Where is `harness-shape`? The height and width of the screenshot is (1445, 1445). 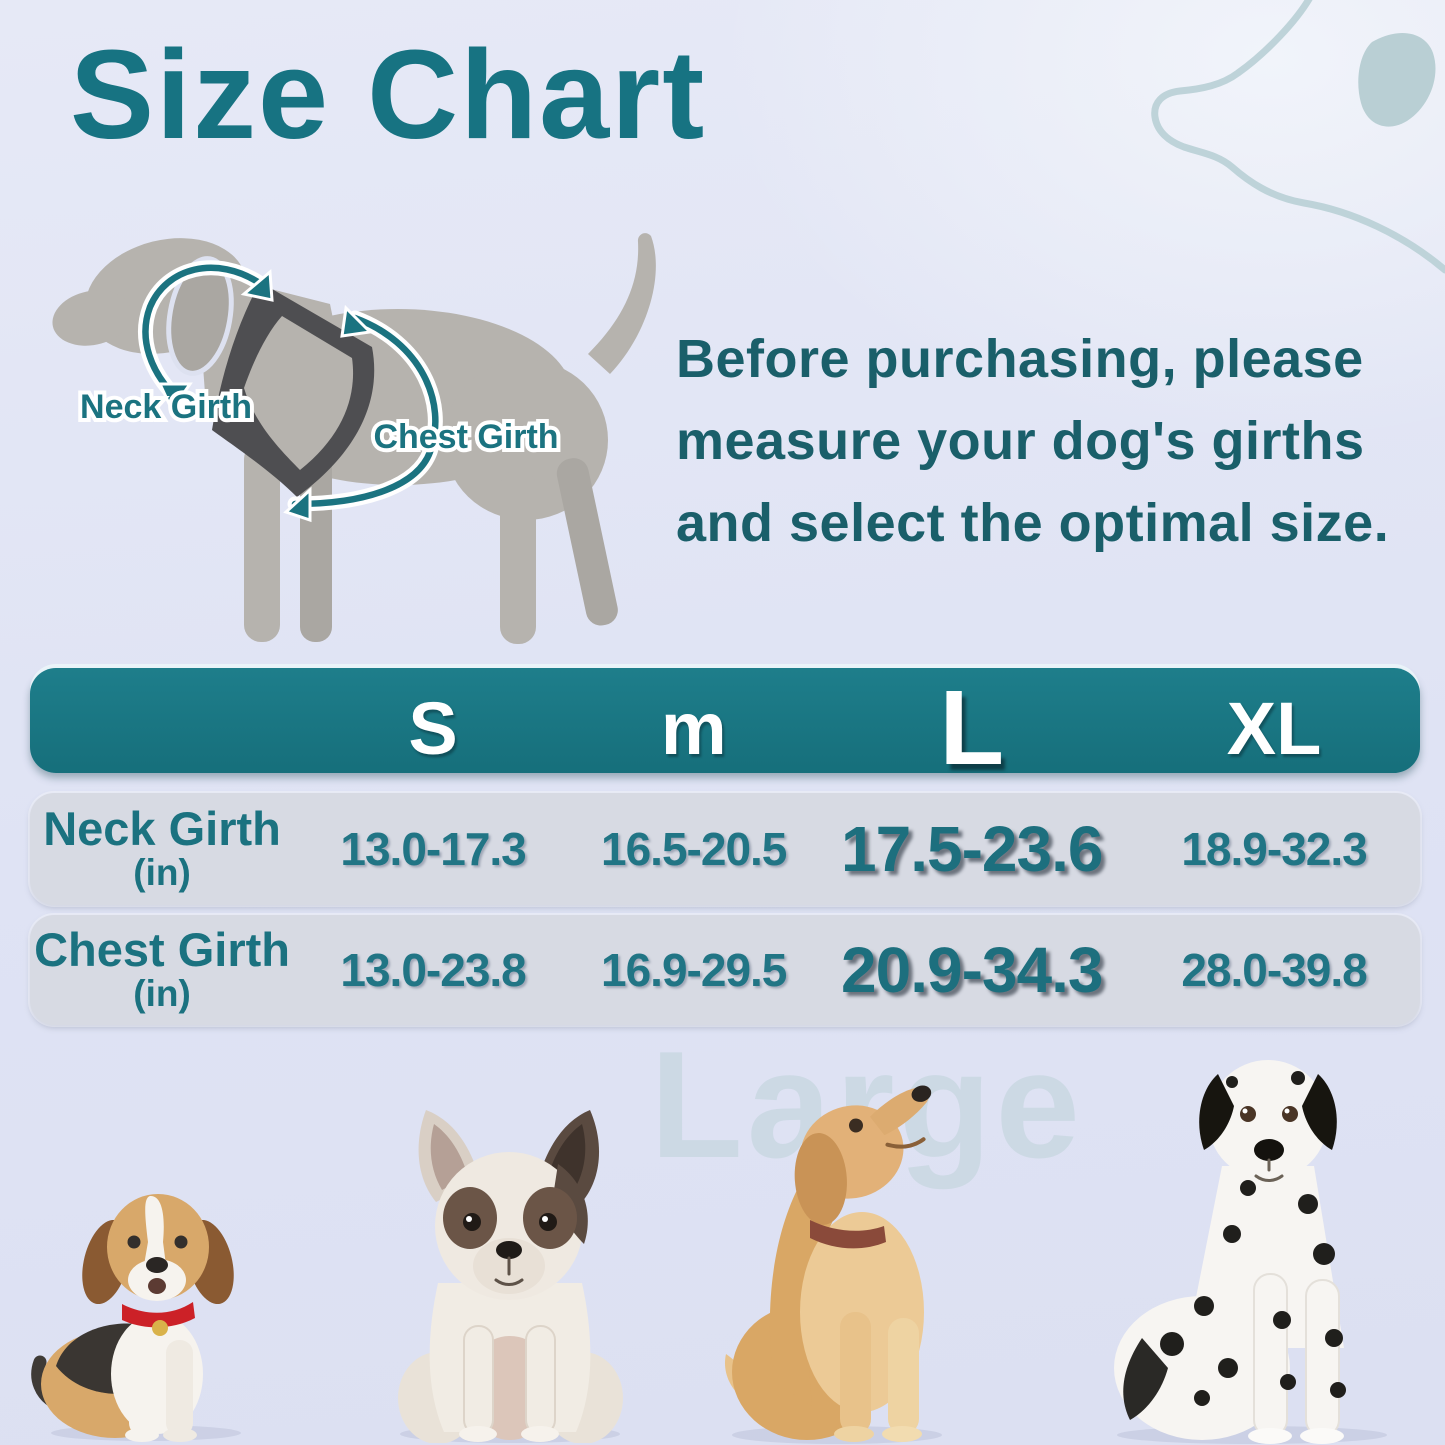
harness-shape is located at coordinates (293, 389).